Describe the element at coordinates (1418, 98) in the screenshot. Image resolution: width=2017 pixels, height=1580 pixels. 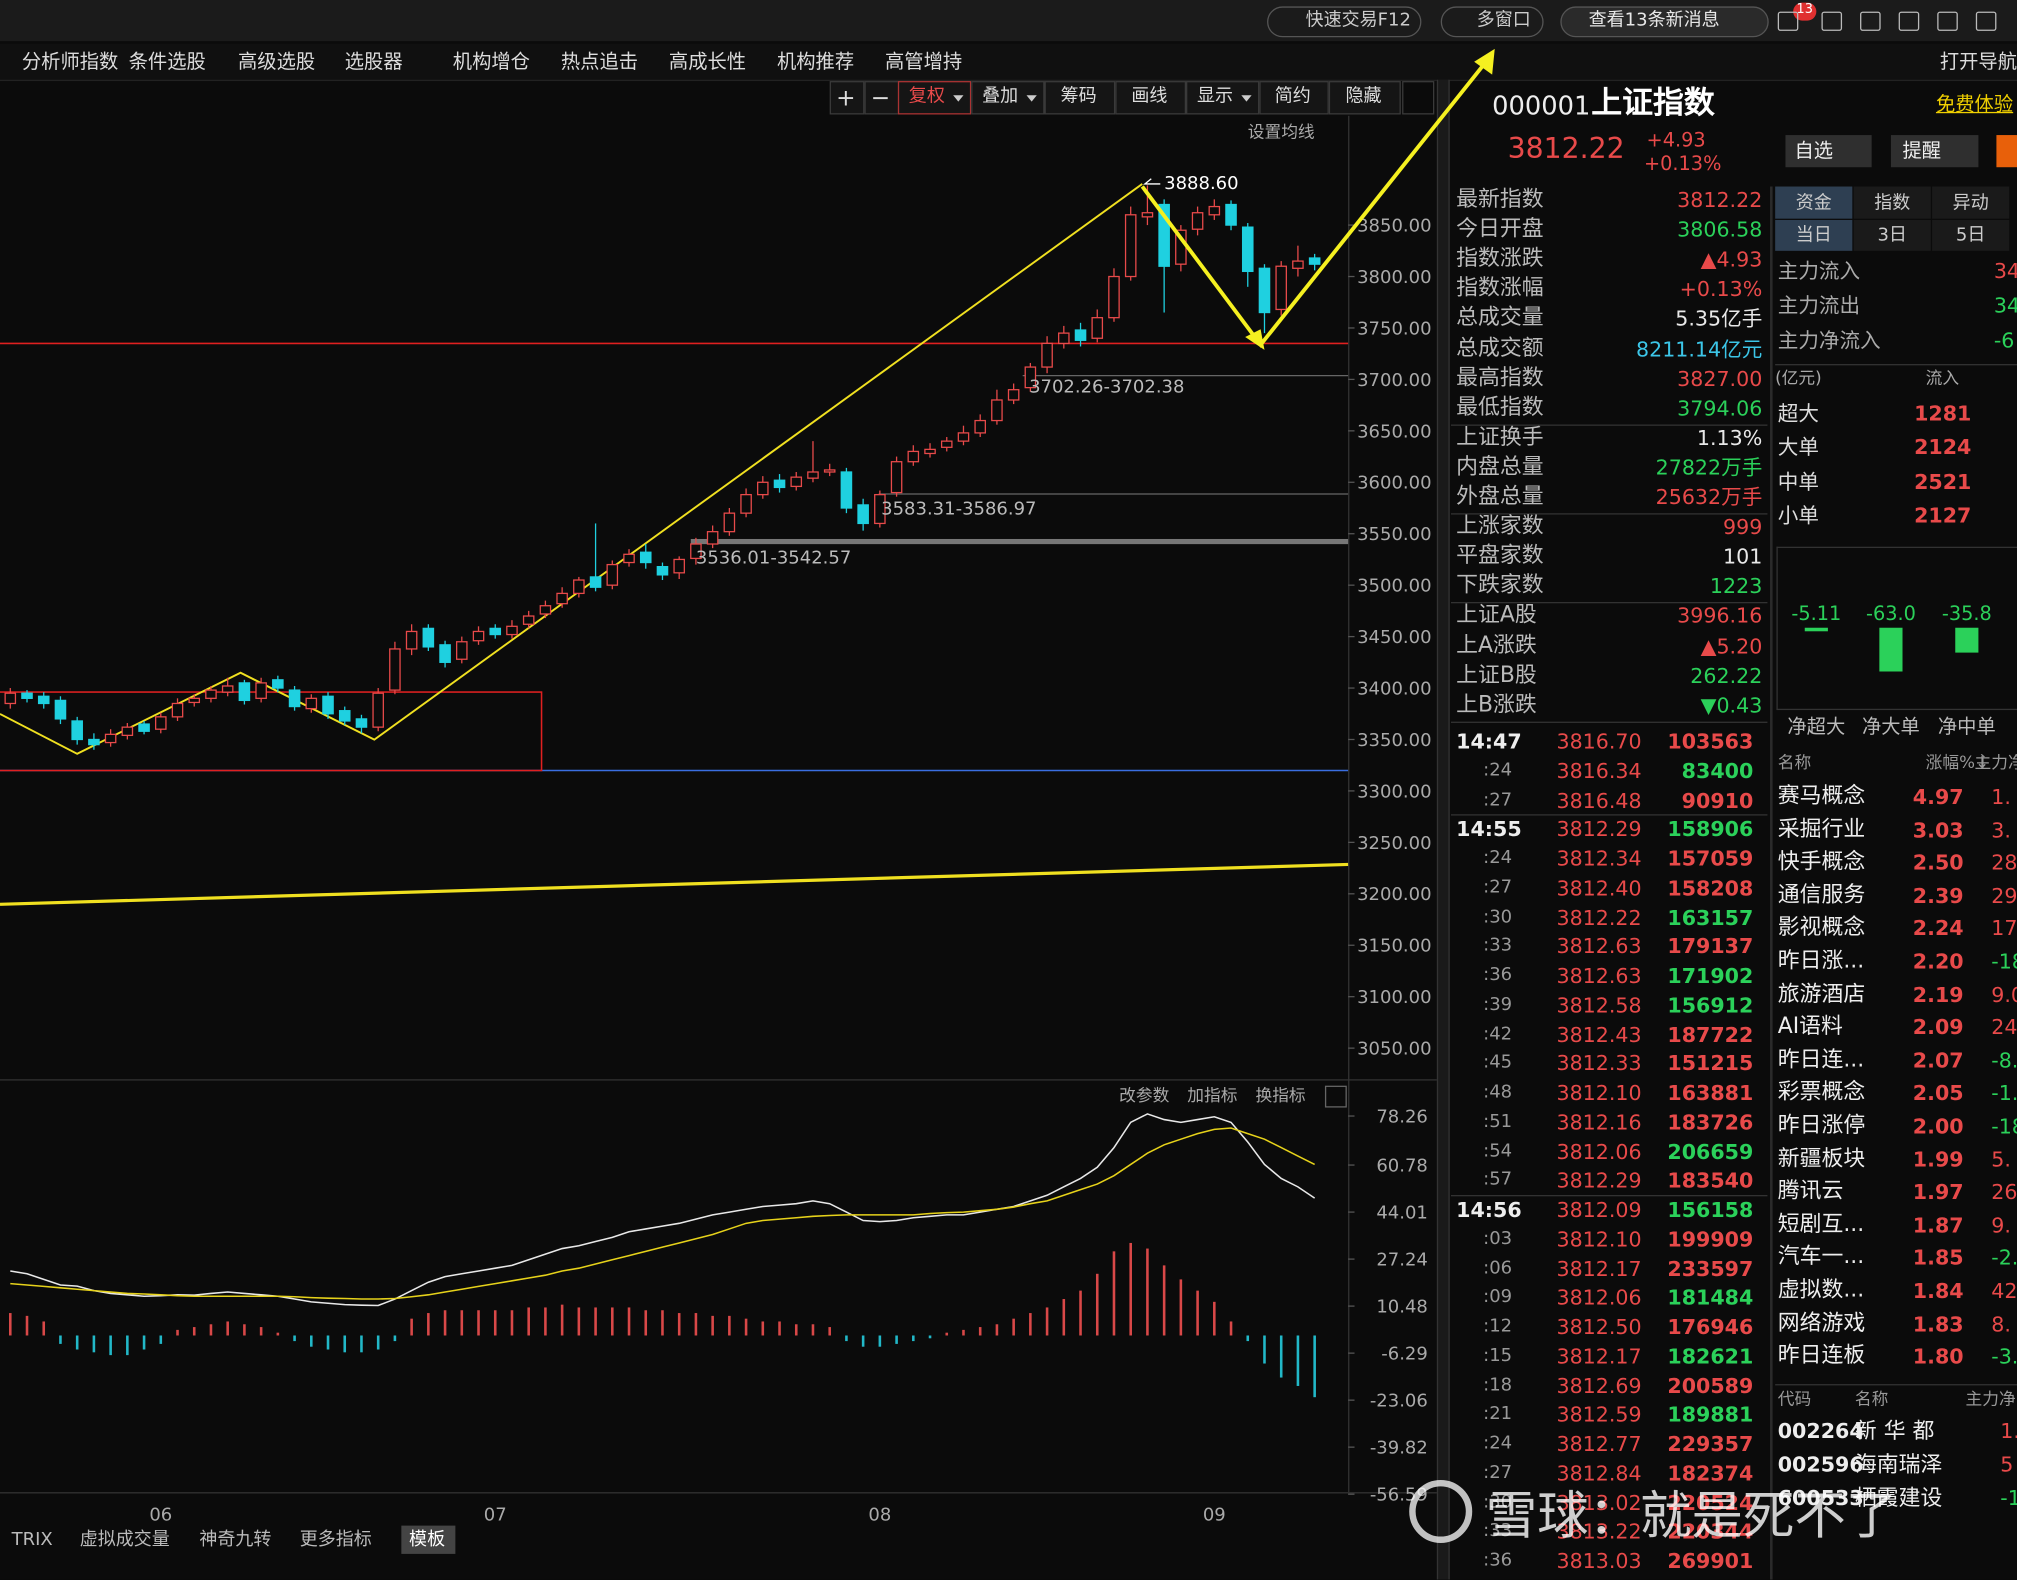
I see `expand-button` at that location.